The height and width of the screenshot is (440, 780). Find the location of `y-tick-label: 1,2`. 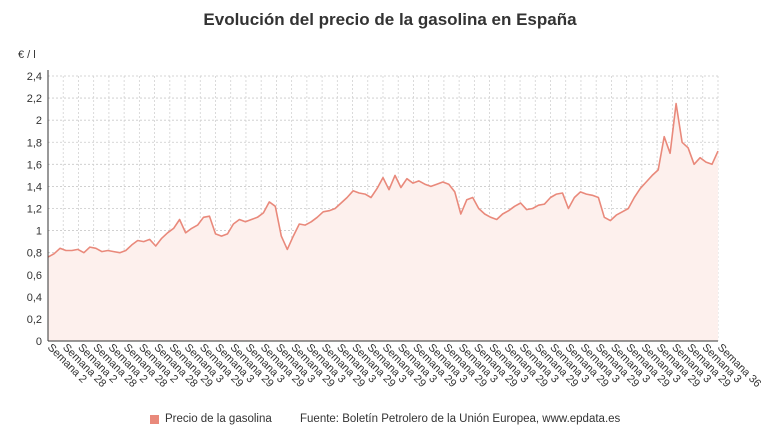

y-tick-label: 1,2 is located at coordinates (34, 210).